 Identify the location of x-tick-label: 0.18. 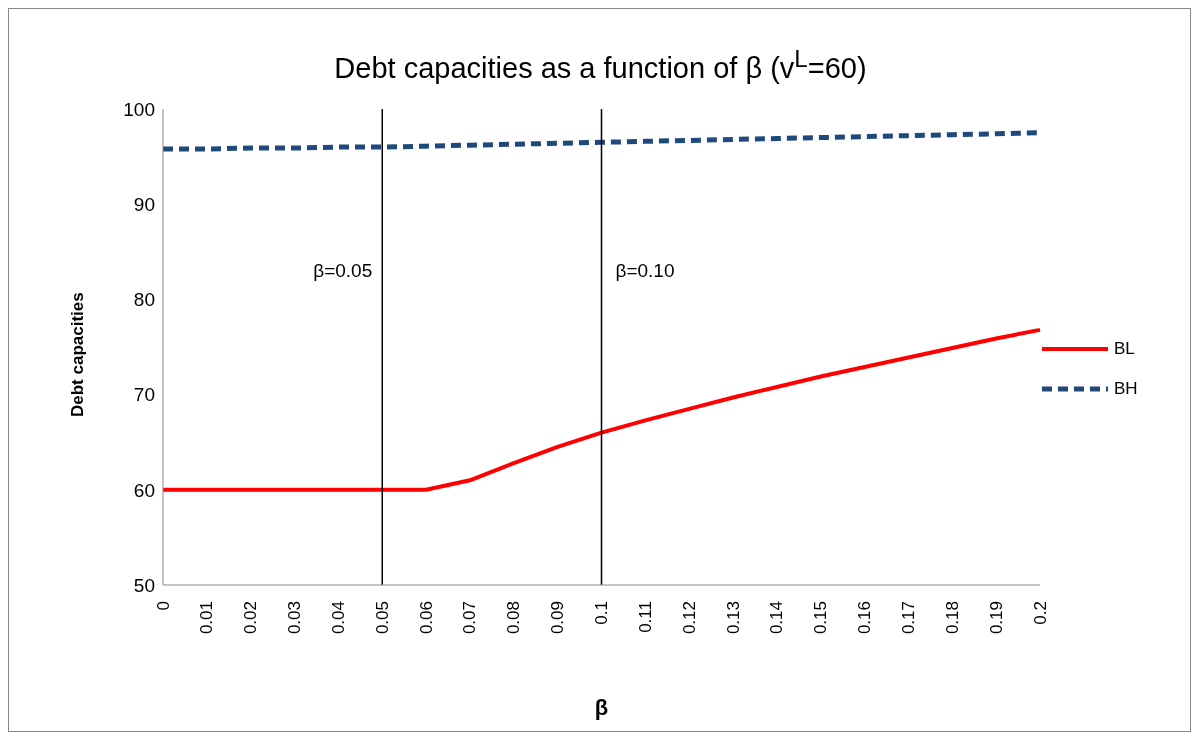
(952, 618).